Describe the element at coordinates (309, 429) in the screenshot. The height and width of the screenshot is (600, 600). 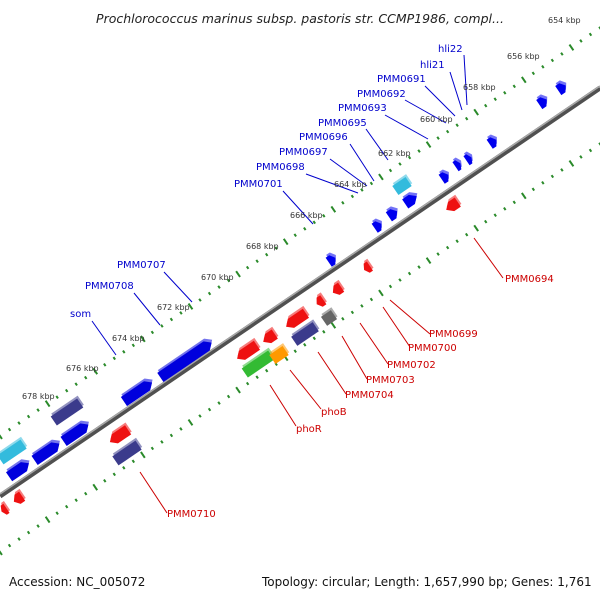
I see `gene-label-phor: phoR` at that location.